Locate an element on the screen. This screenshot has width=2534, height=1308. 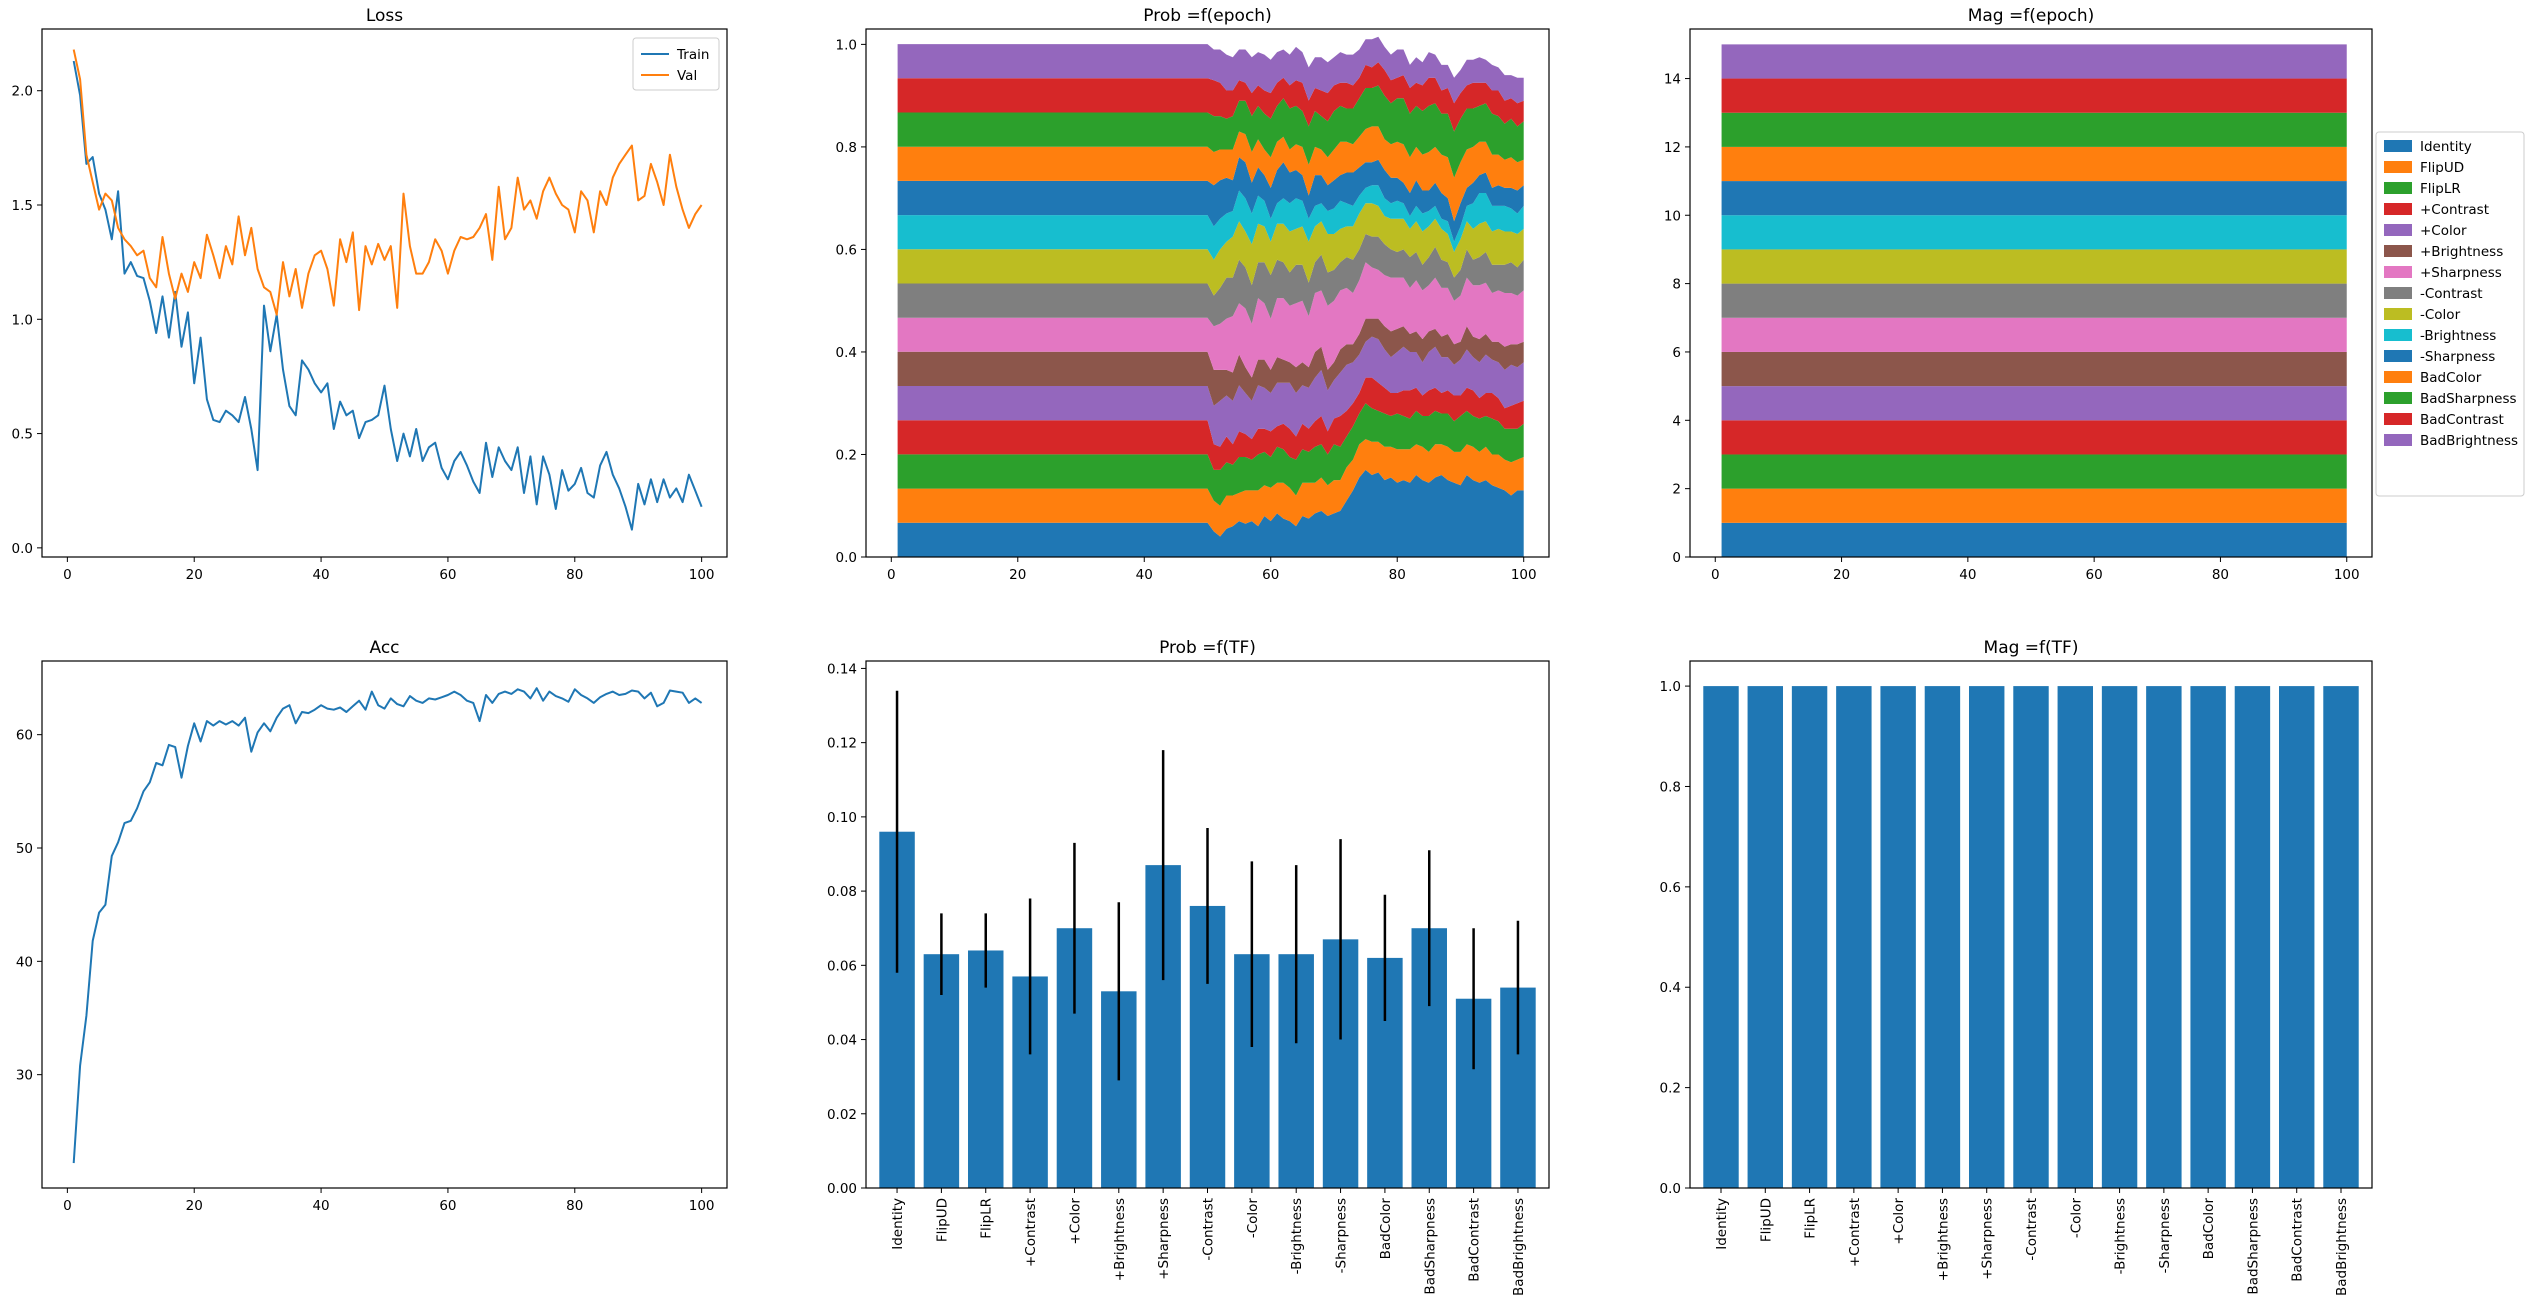
bar-flipud is located at coordinates (1765, 937).